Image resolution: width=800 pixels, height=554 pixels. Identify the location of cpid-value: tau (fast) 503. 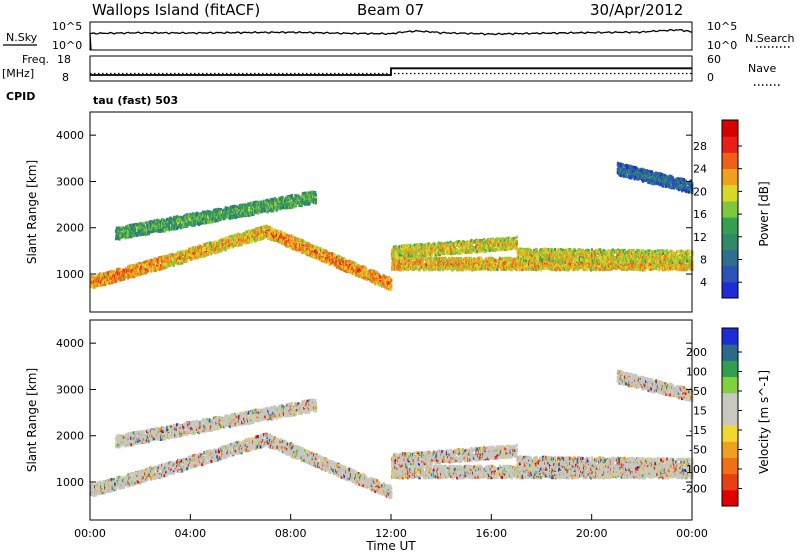
(135, 100).